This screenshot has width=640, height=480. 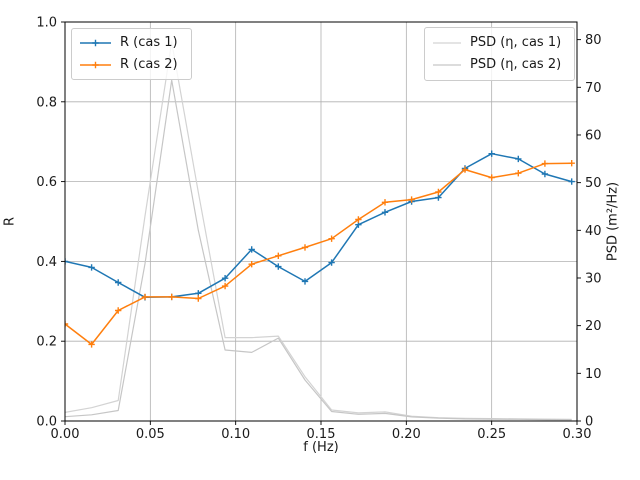 What do you see at coordinates (491, 434) in the screenshot?
I see `x-tick-label: 0.25` at bounding box center [491, 434].